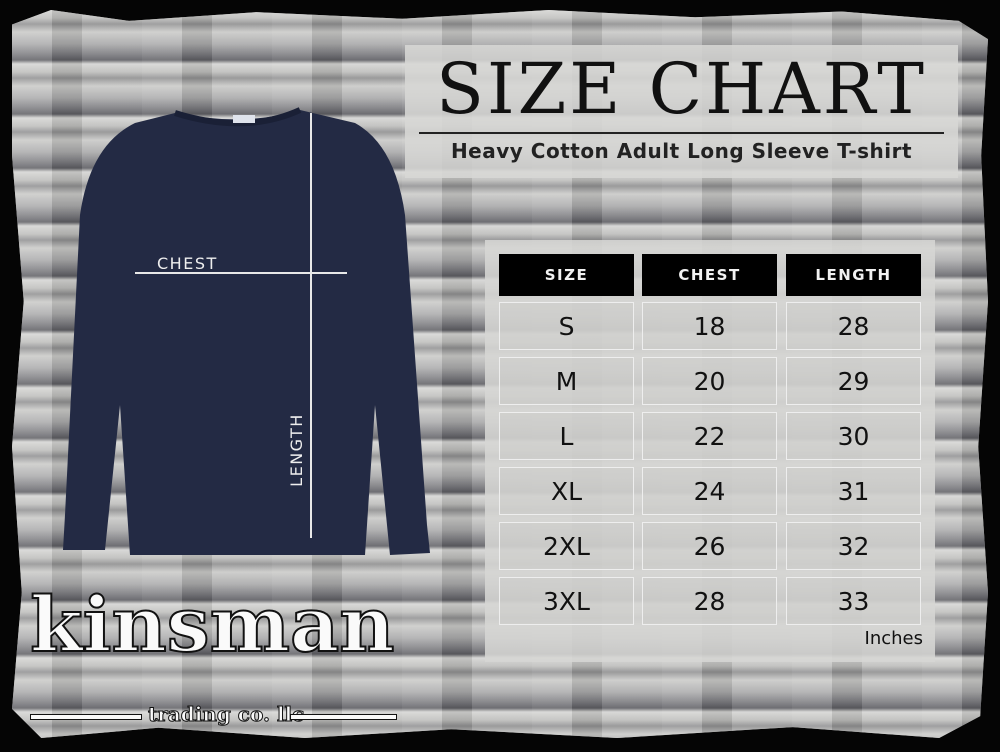  I want to click on page-title: SIZE CHART, so click(681, 89).